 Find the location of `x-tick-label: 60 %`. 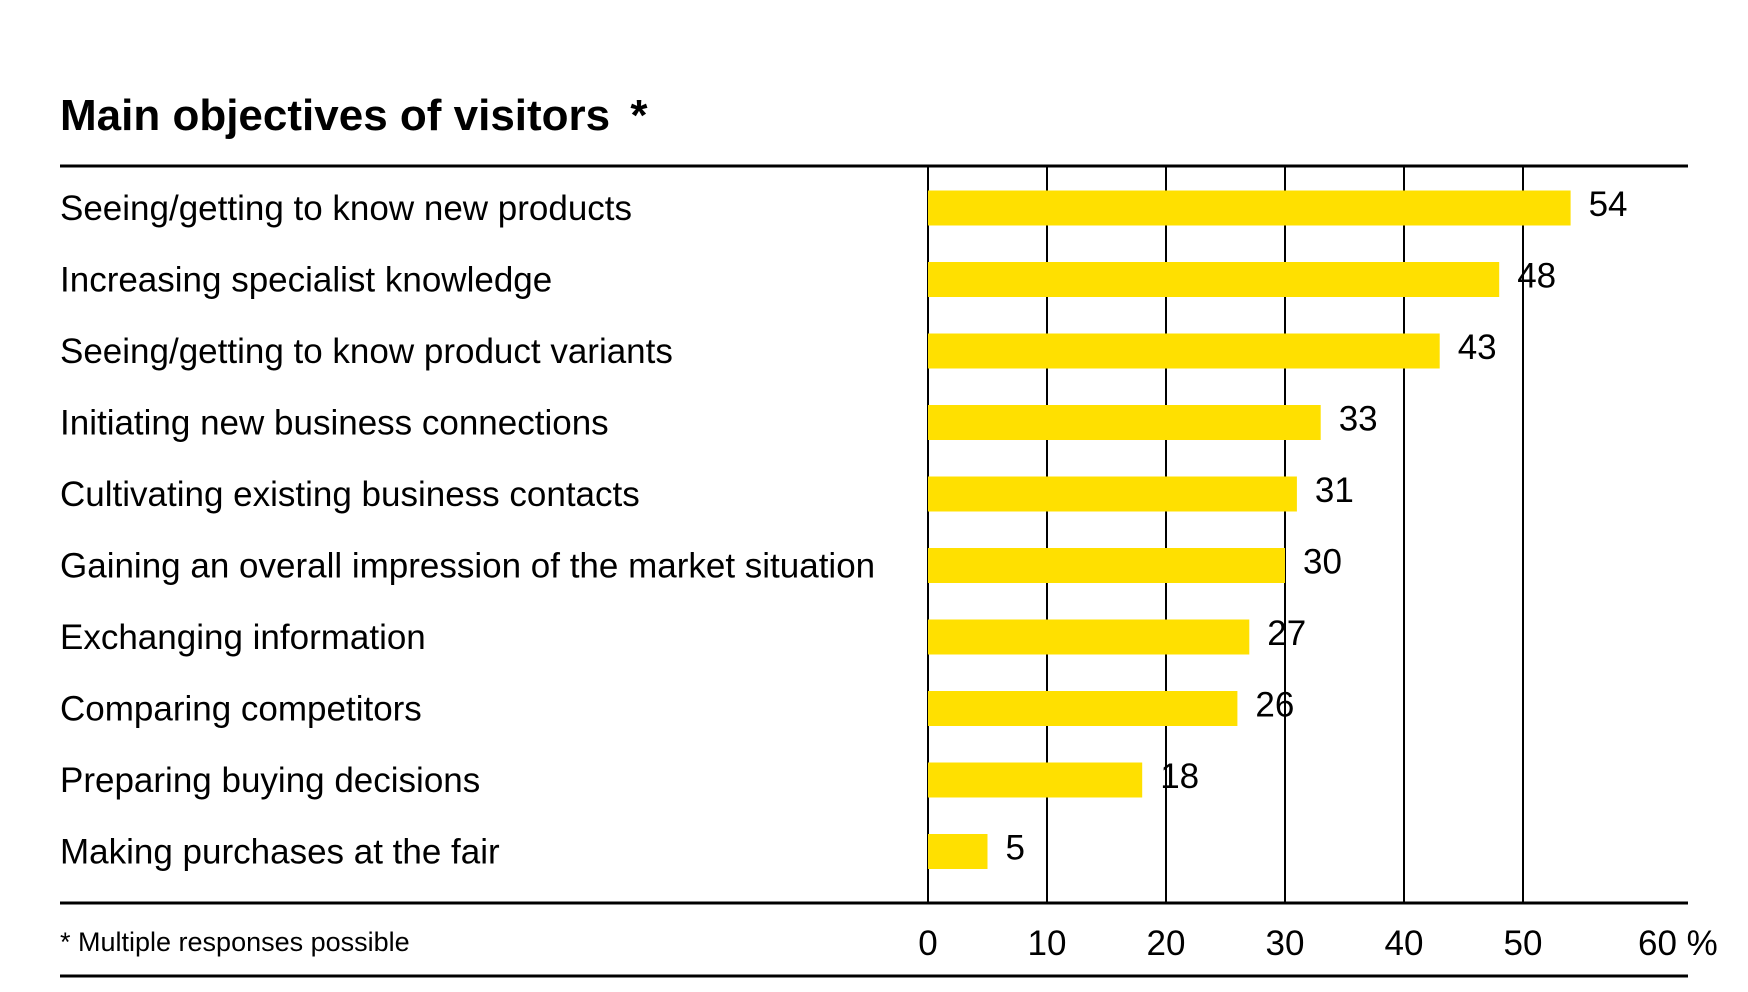

x-tick-label: 60 % is located at coordinates (1678, 943).